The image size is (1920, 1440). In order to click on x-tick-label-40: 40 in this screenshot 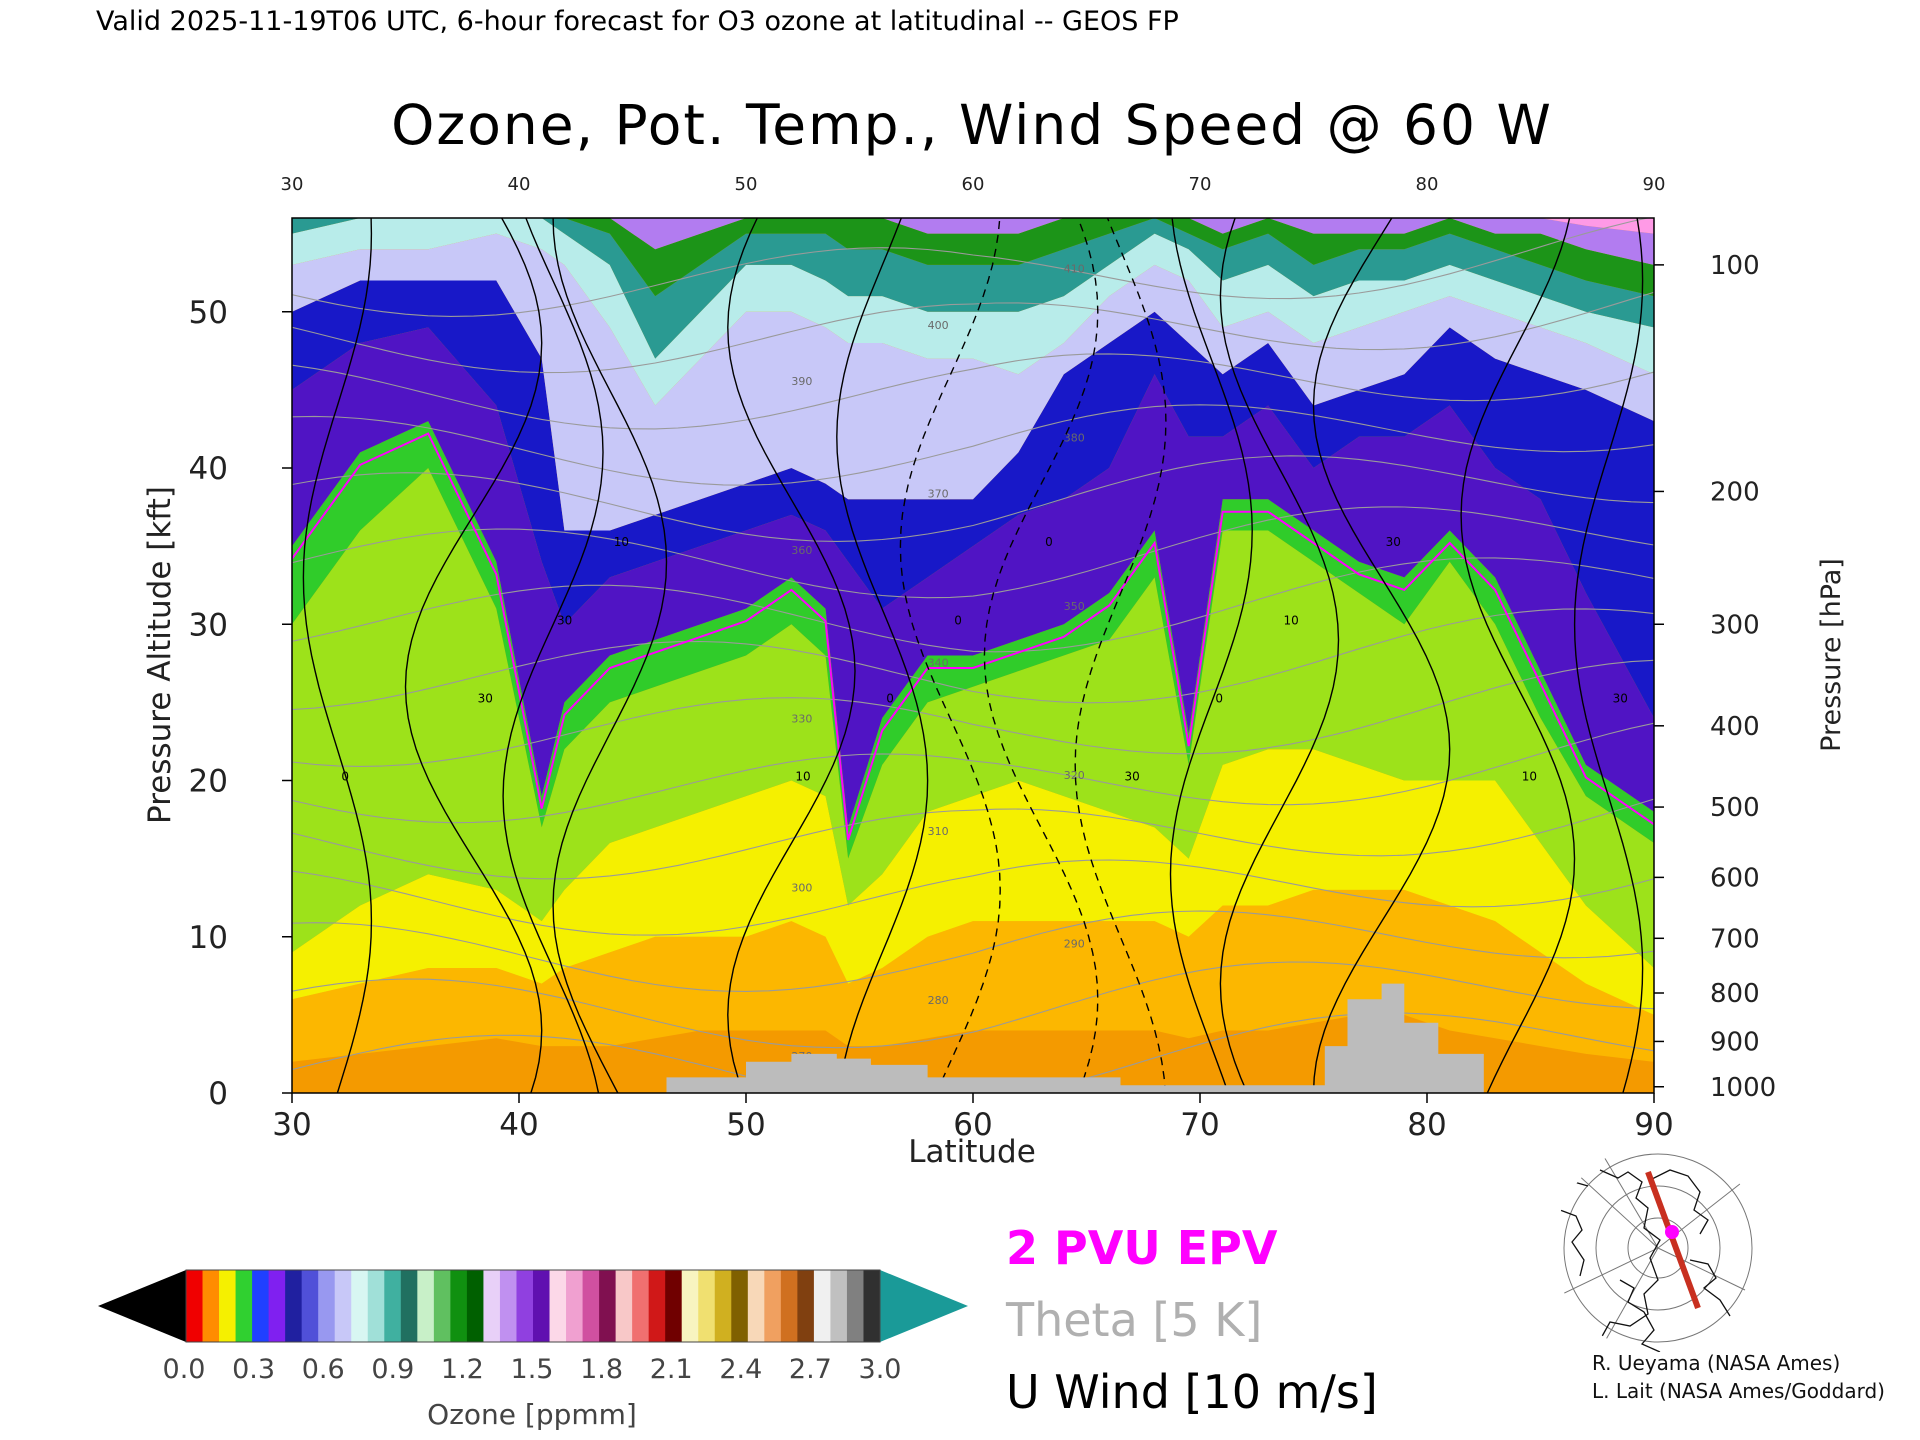, I will do `click(518, 1125)`.